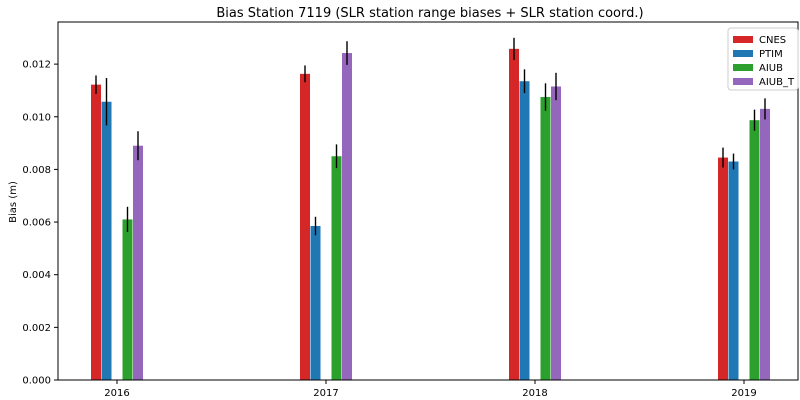  Describe the element at coordinates (514, 214) in the screenshot. I see `bar-cnes-2018` at that location.